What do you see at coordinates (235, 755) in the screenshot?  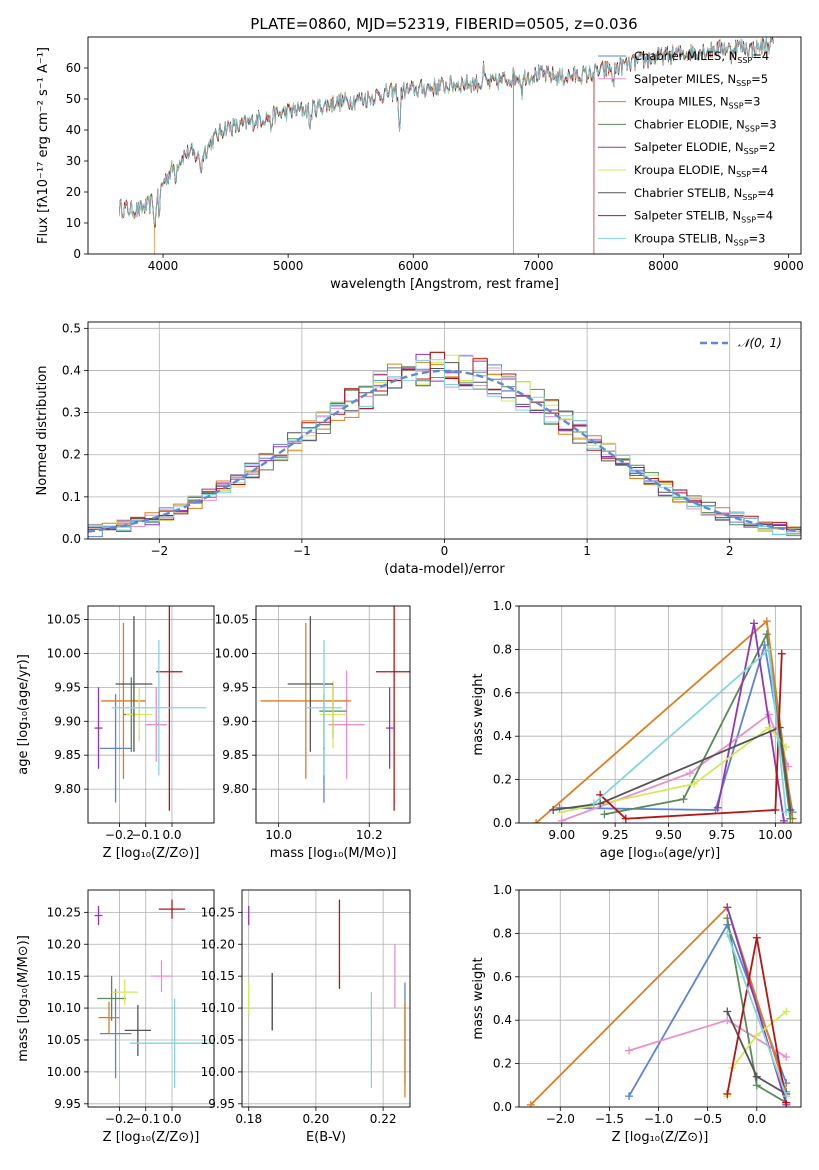 I see `y-tick-label: 9.85` at bounding box center [235, 755].